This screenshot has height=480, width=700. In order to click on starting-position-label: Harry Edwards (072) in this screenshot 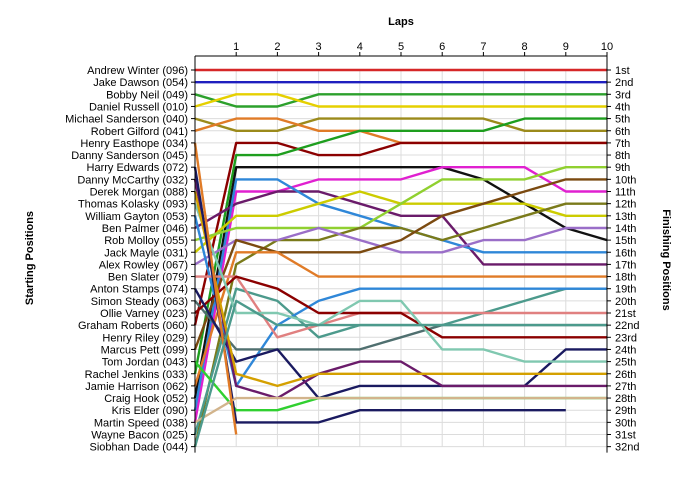, I will do `click(137, 168)`.